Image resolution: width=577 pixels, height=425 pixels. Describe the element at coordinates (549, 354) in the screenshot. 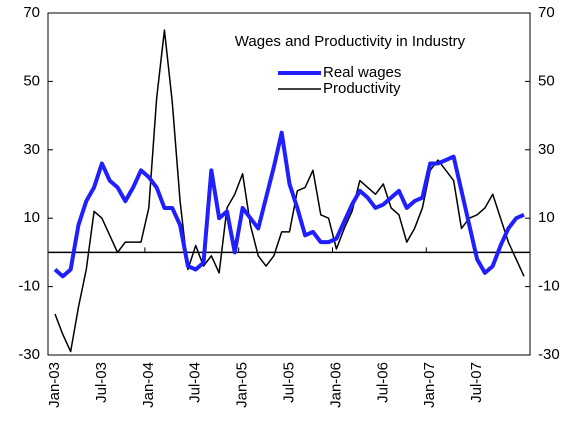

I see `y2-tick-label: -30` at that location.